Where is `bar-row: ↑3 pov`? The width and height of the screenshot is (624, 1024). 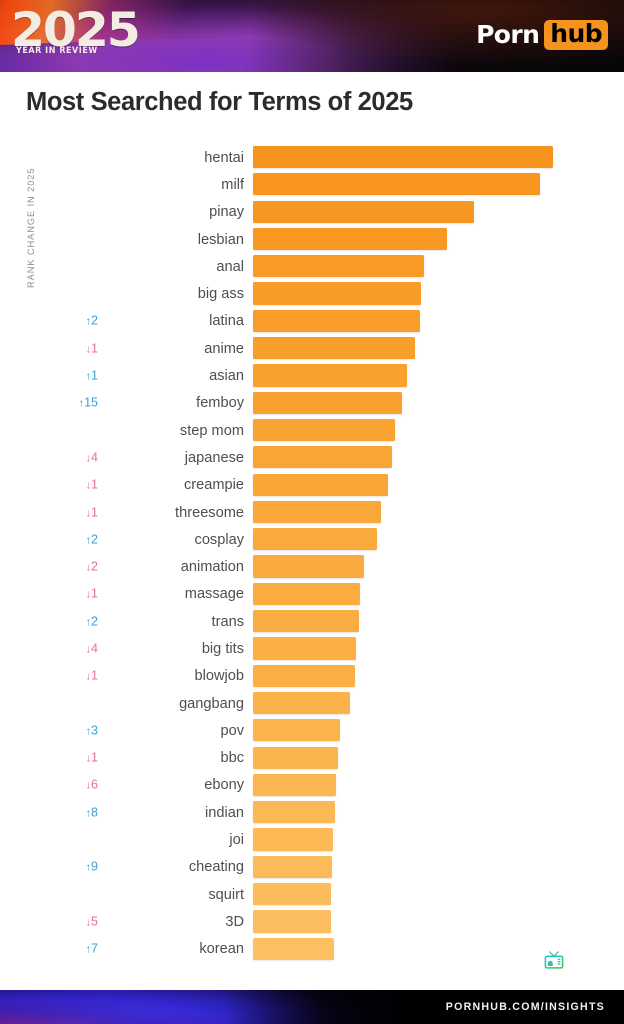 bar-row: ↑3 pov is located at coordinates (312, 730).